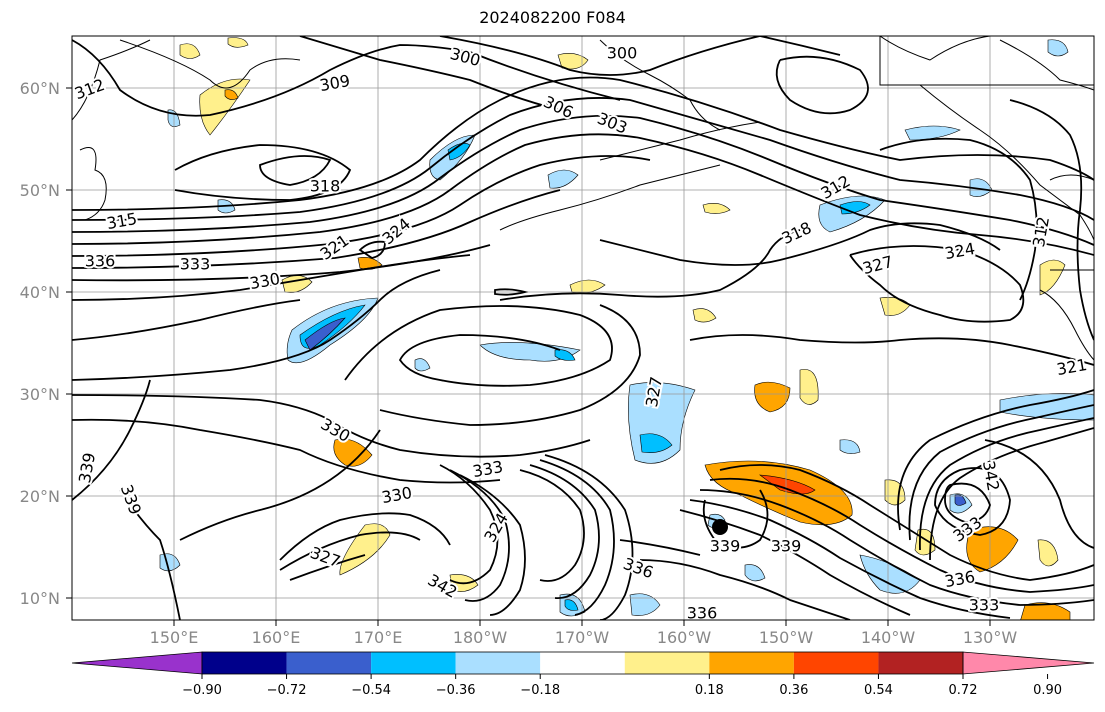  What do you see at coordinates (371, 690) in the screenshot?
I see `colorbar-label: −0.54` at bounding box center [371, 690].